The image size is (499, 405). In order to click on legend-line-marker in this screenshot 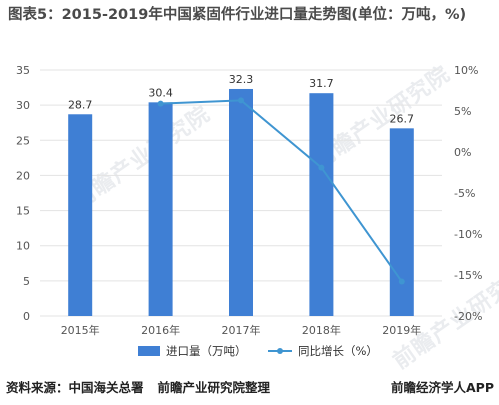, I will do `click(280, 351)`.